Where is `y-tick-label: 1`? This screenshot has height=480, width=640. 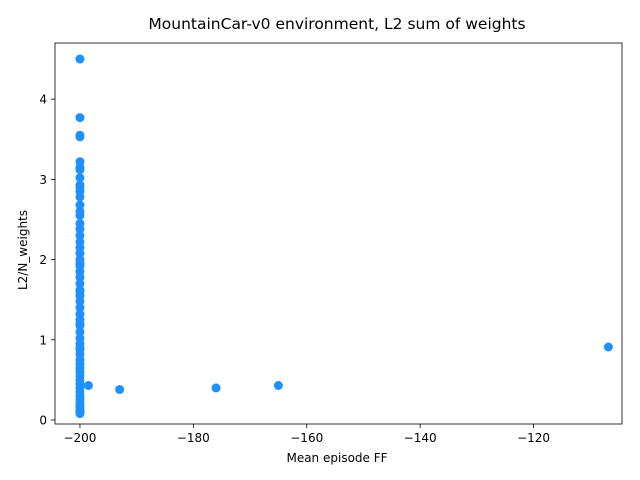
y-tick-label: 1 is located at coordinates (43, 340).